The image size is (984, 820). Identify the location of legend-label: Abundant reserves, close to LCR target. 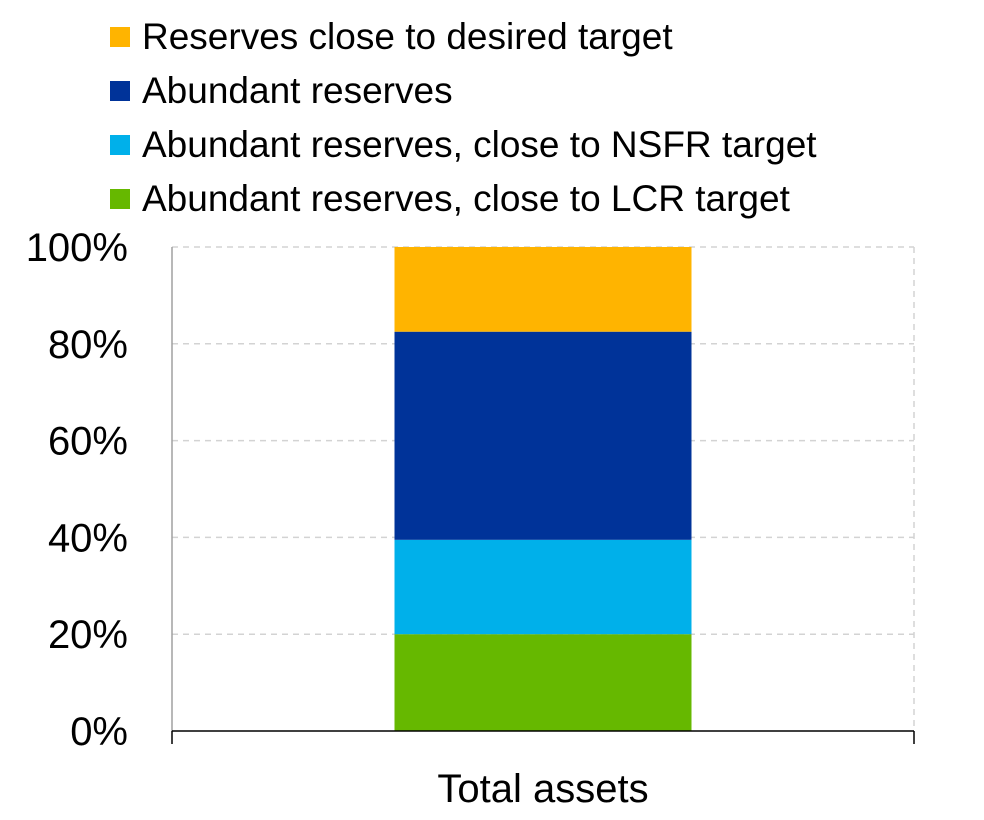
(466, 198).